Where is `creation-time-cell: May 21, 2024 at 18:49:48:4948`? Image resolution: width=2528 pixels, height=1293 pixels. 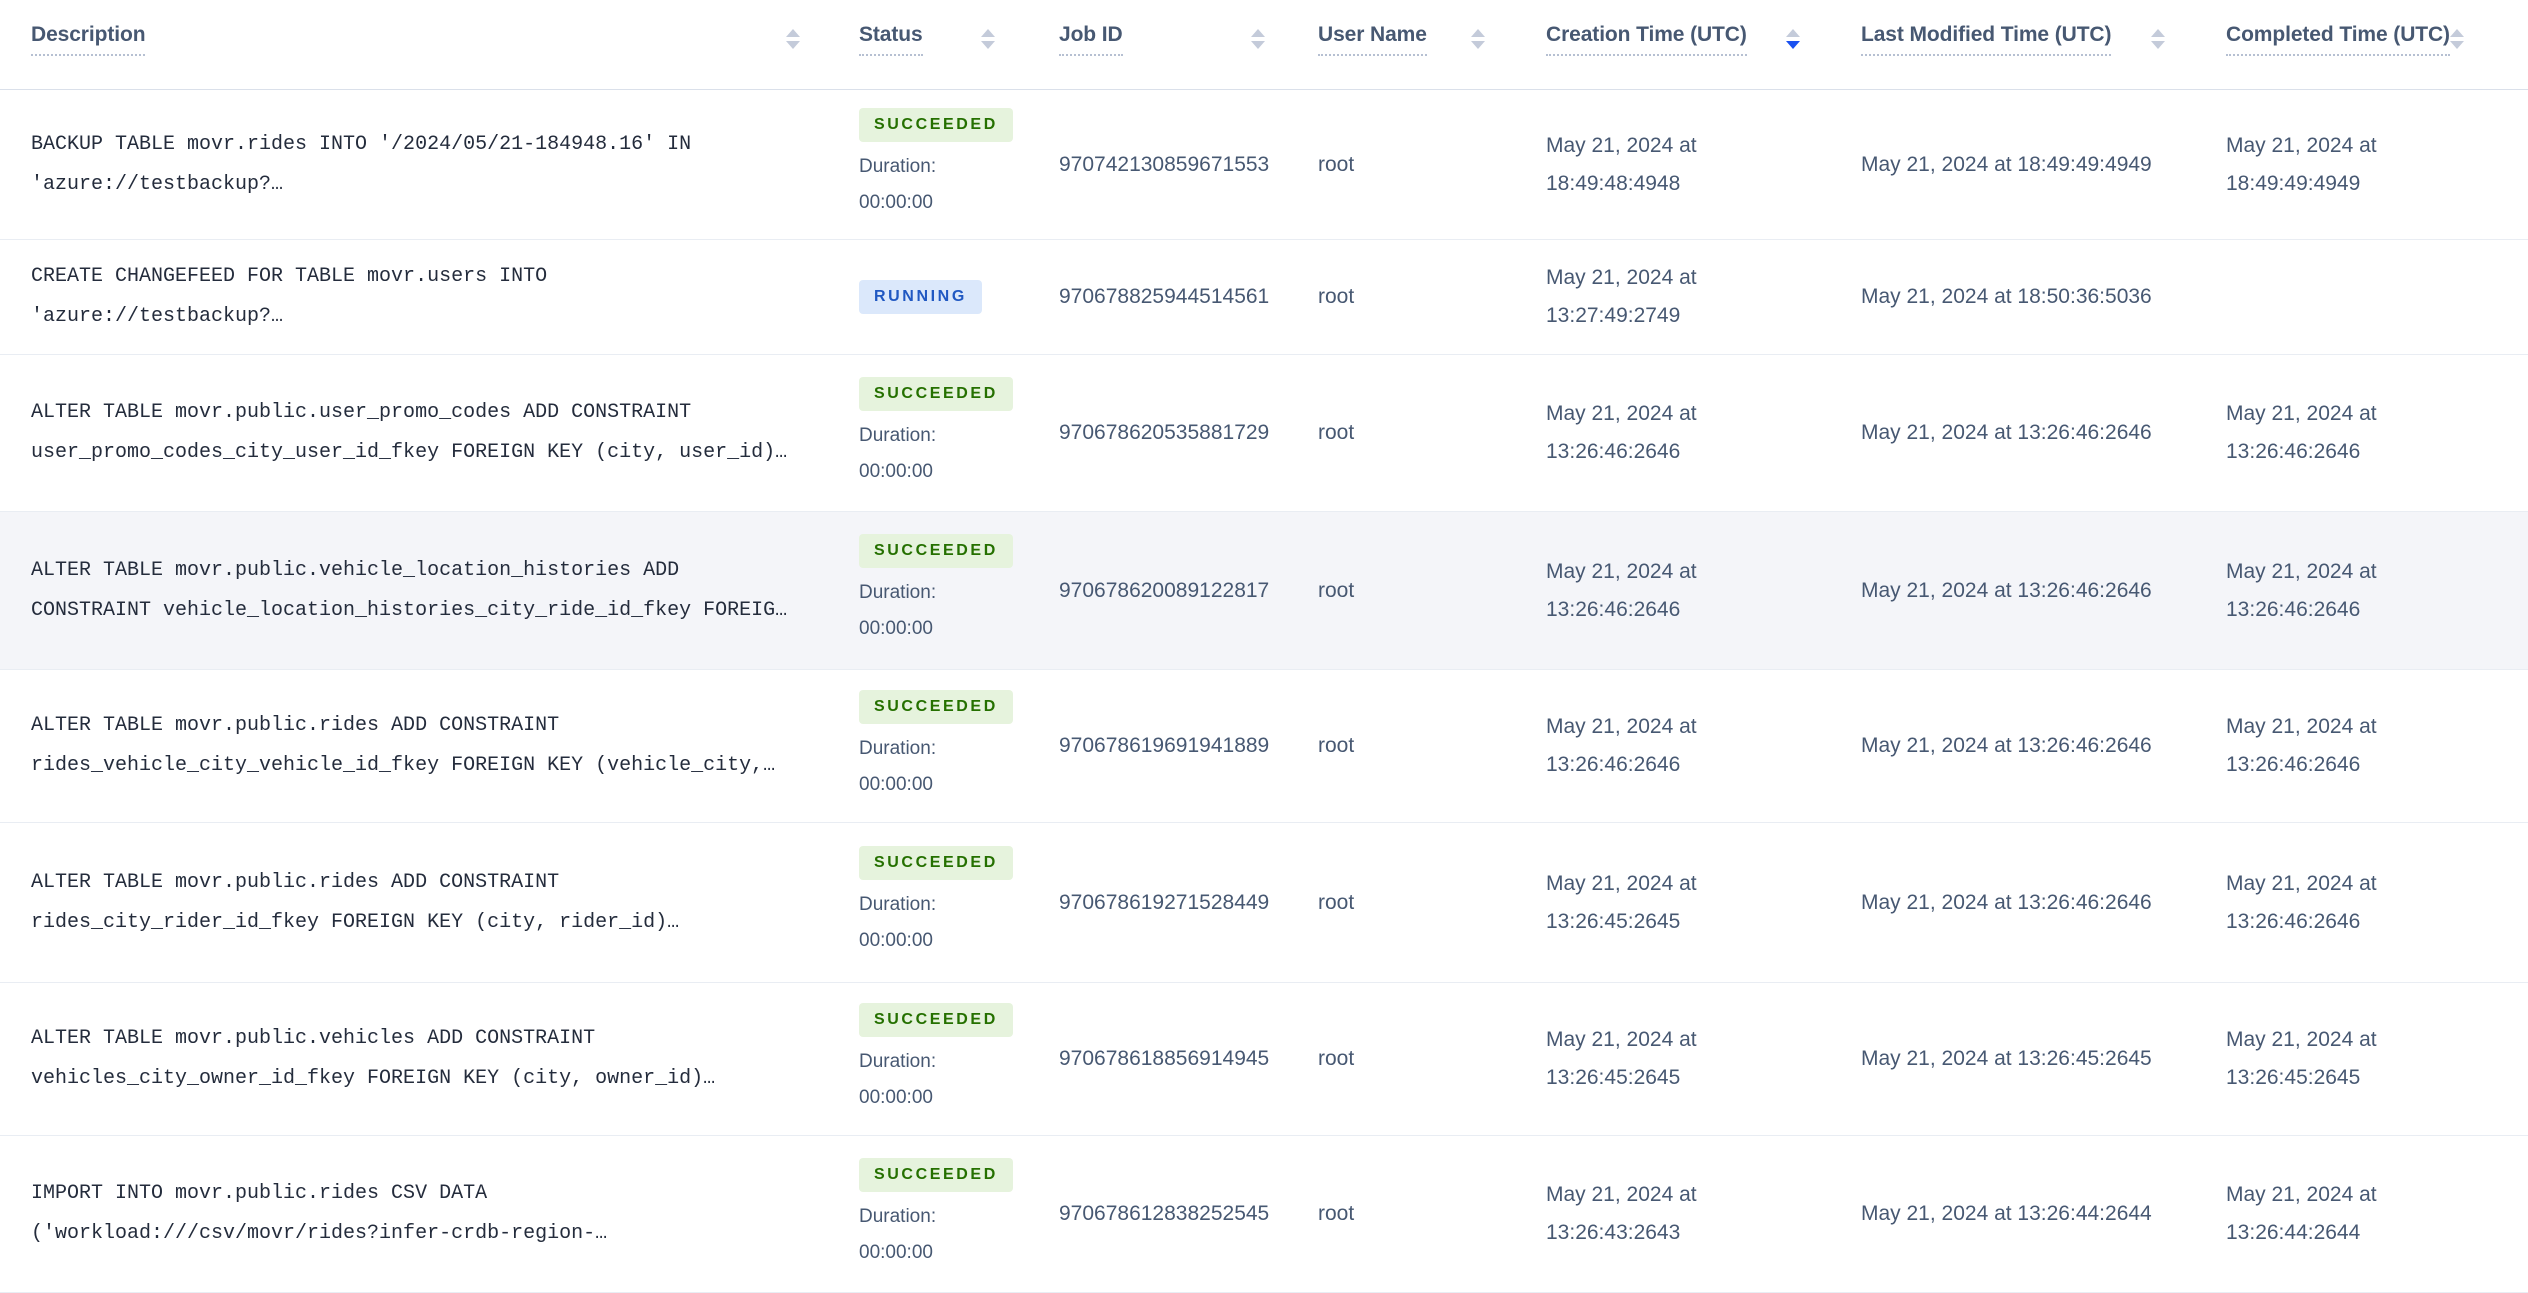 creation-time-cell: May 21, 2024 at 18:49:48:4948 is located at coordinates (1687, 164).